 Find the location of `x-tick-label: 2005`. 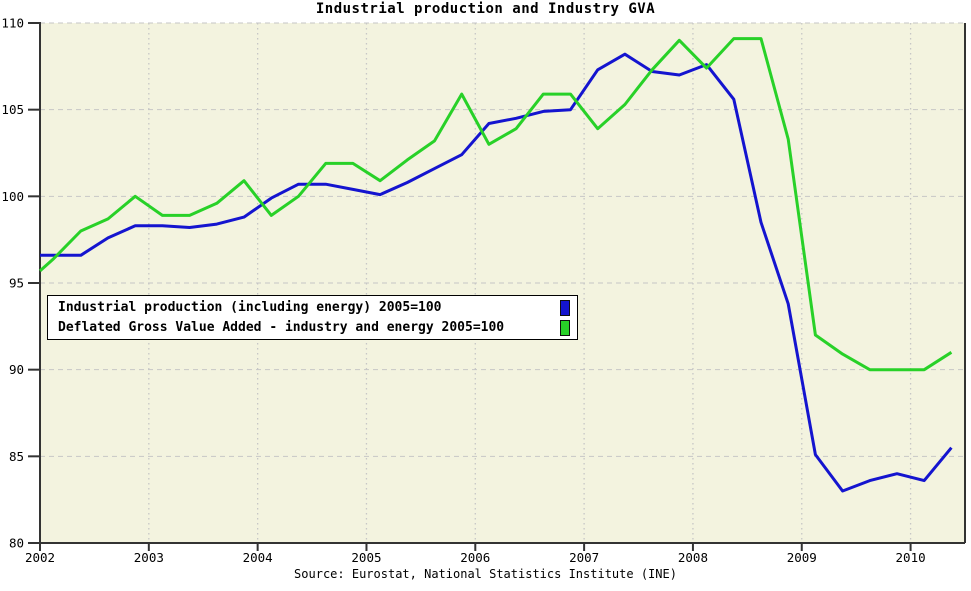

x-tick-label: 2005 is located at coordinates (366, 557).